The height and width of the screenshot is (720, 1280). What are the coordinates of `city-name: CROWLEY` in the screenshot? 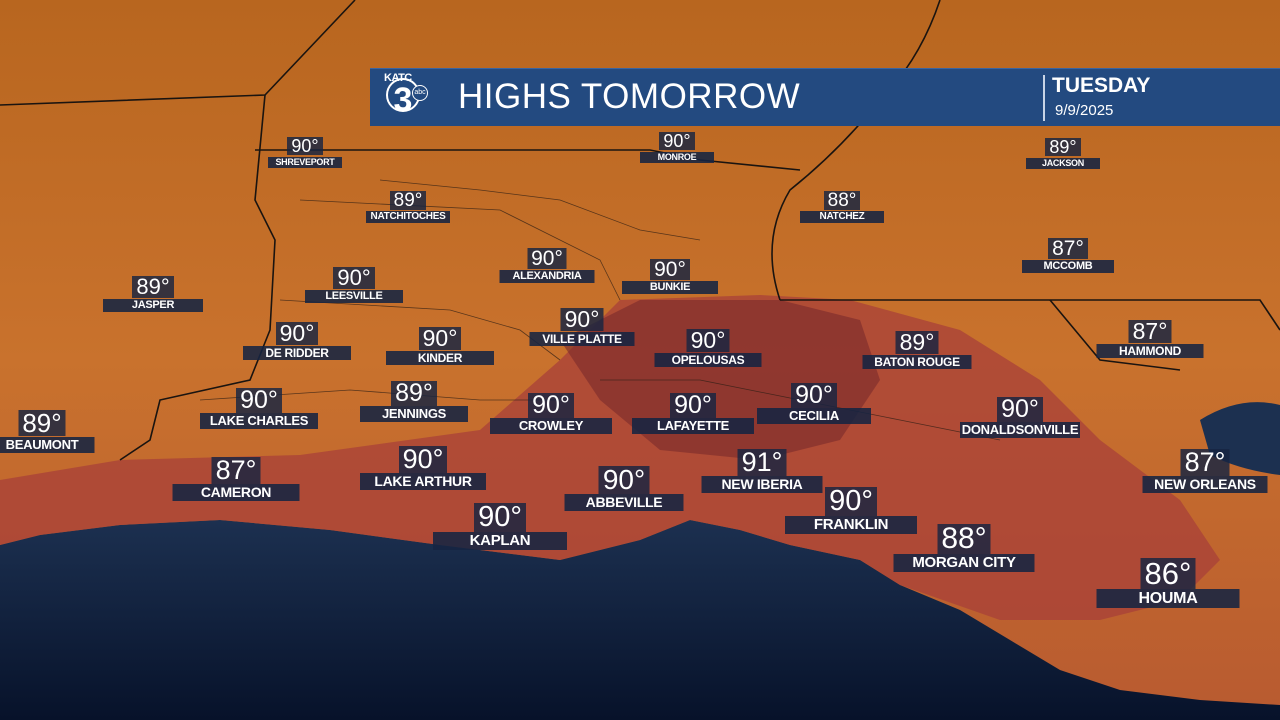 It's located at (551, 426).